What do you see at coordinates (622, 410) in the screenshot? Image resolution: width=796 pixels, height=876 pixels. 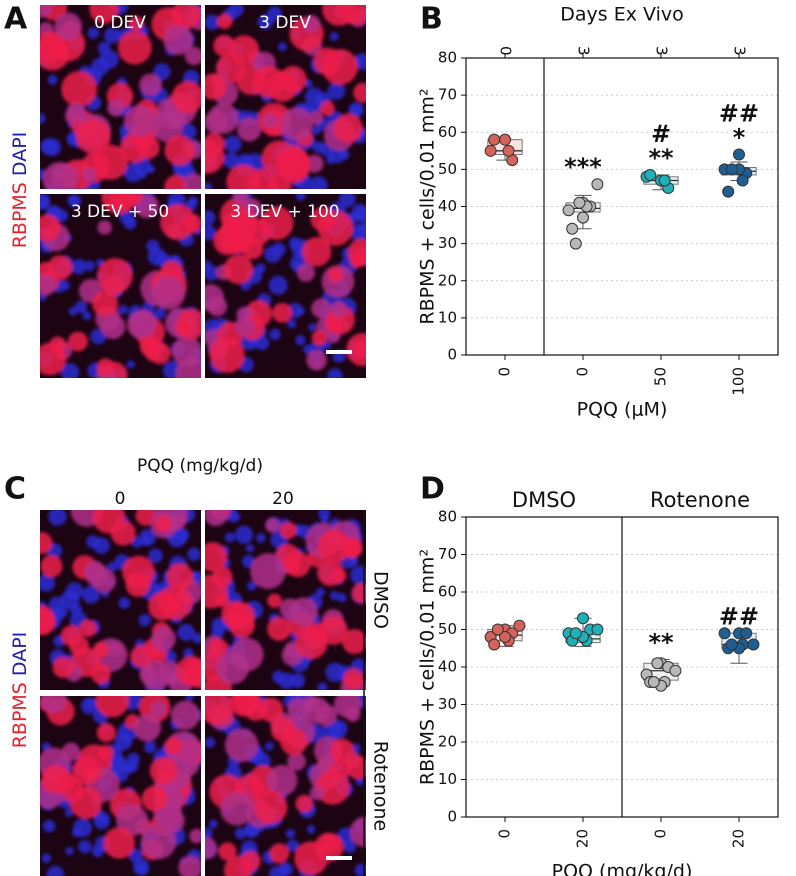 I see `x-axis-title: PQQ (μM)` at bounding box center [622, 410].